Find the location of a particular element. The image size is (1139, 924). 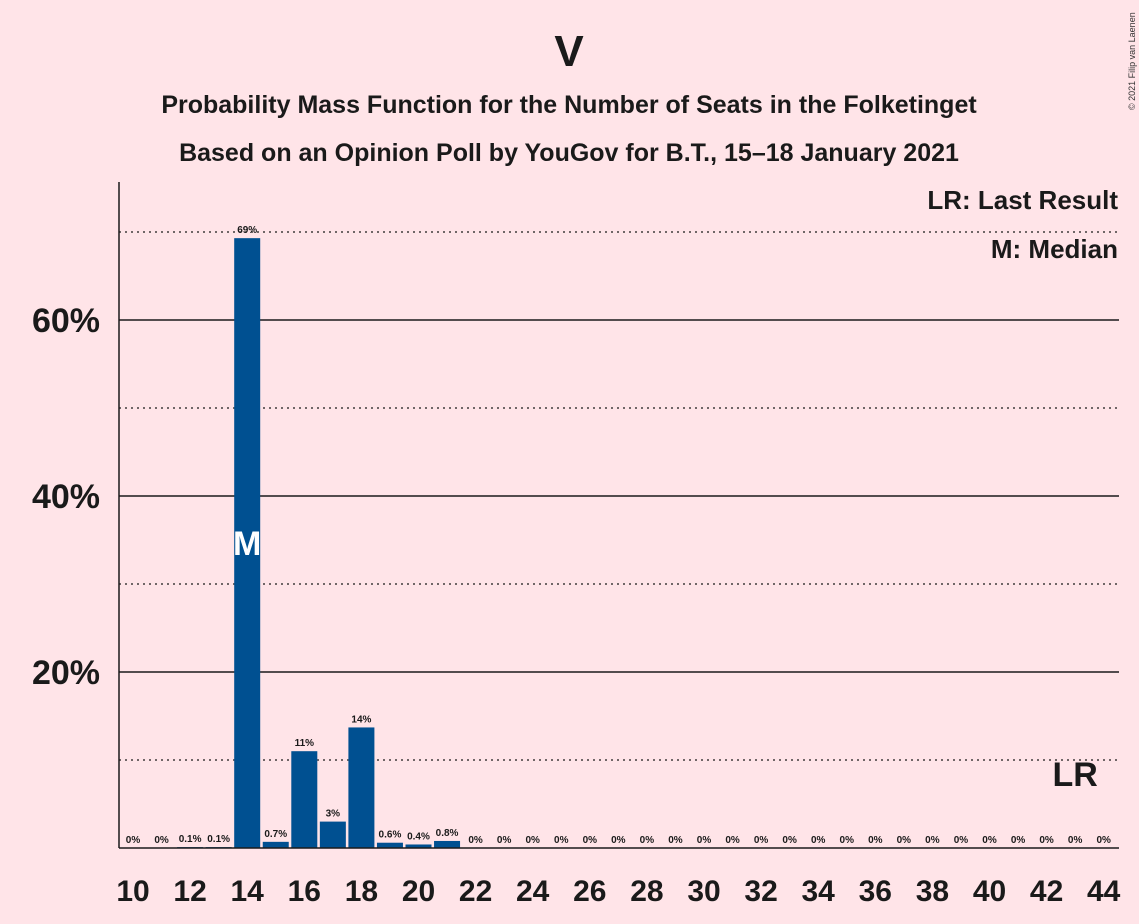

bar-value-label: 0.7% is located at coordinates (275, 834).